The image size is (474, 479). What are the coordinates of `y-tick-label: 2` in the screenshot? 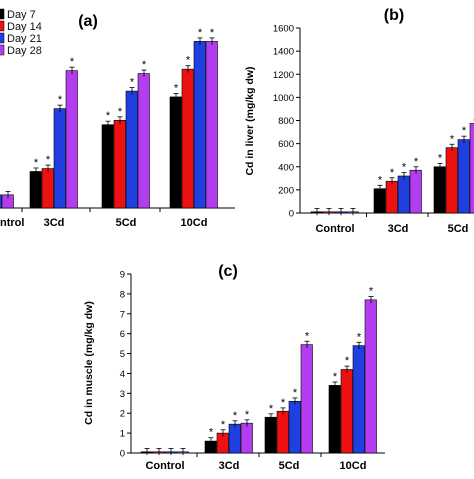 It's located at (122, 414).